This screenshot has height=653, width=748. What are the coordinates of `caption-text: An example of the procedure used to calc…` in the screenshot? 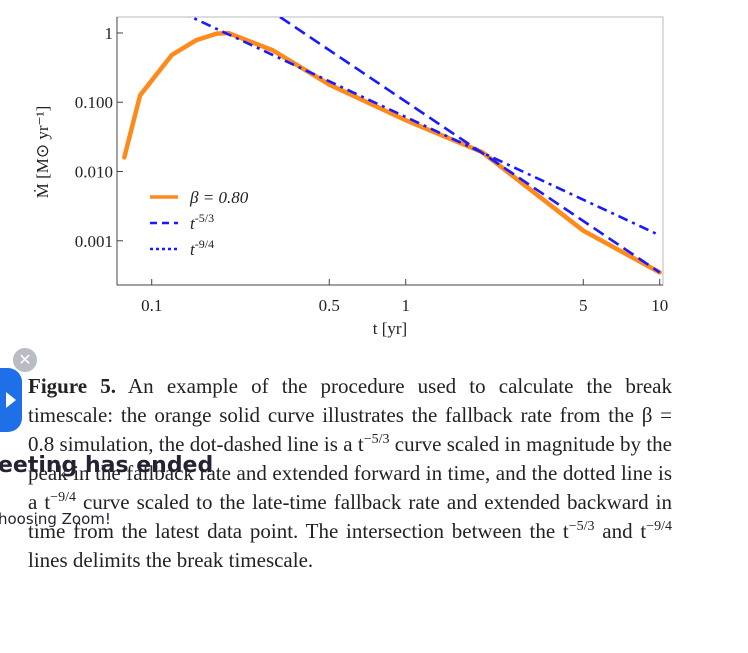 It's located at (350, 415).